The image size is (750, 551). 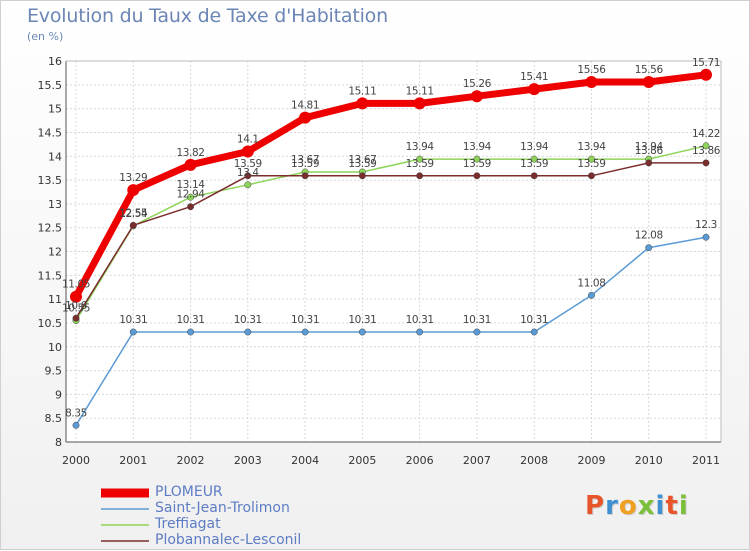 What do you see at coordinates (189, 492) in the screenshot?
I see `legend-label: PLOMEUR` at bounding box center [189, 492].